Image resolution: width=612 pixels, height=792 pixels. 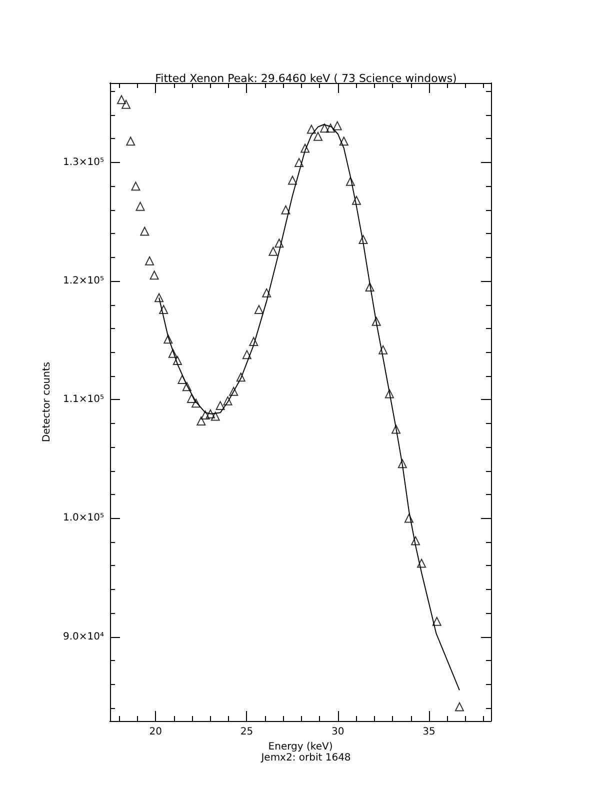 I want to click on y-tick-label: 1.0×10⁵, so click(x=83, y=518).